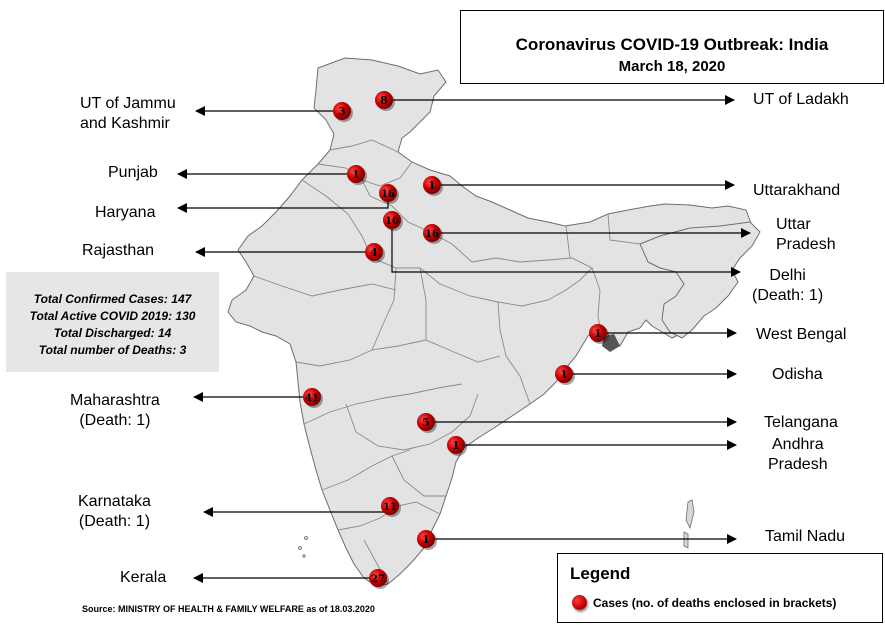 The image size is (885, 625). What do you see at coordinates (125, 212) in the screenshot?
I see `label-haryana: Haryana` at bounding box center [125, 212].